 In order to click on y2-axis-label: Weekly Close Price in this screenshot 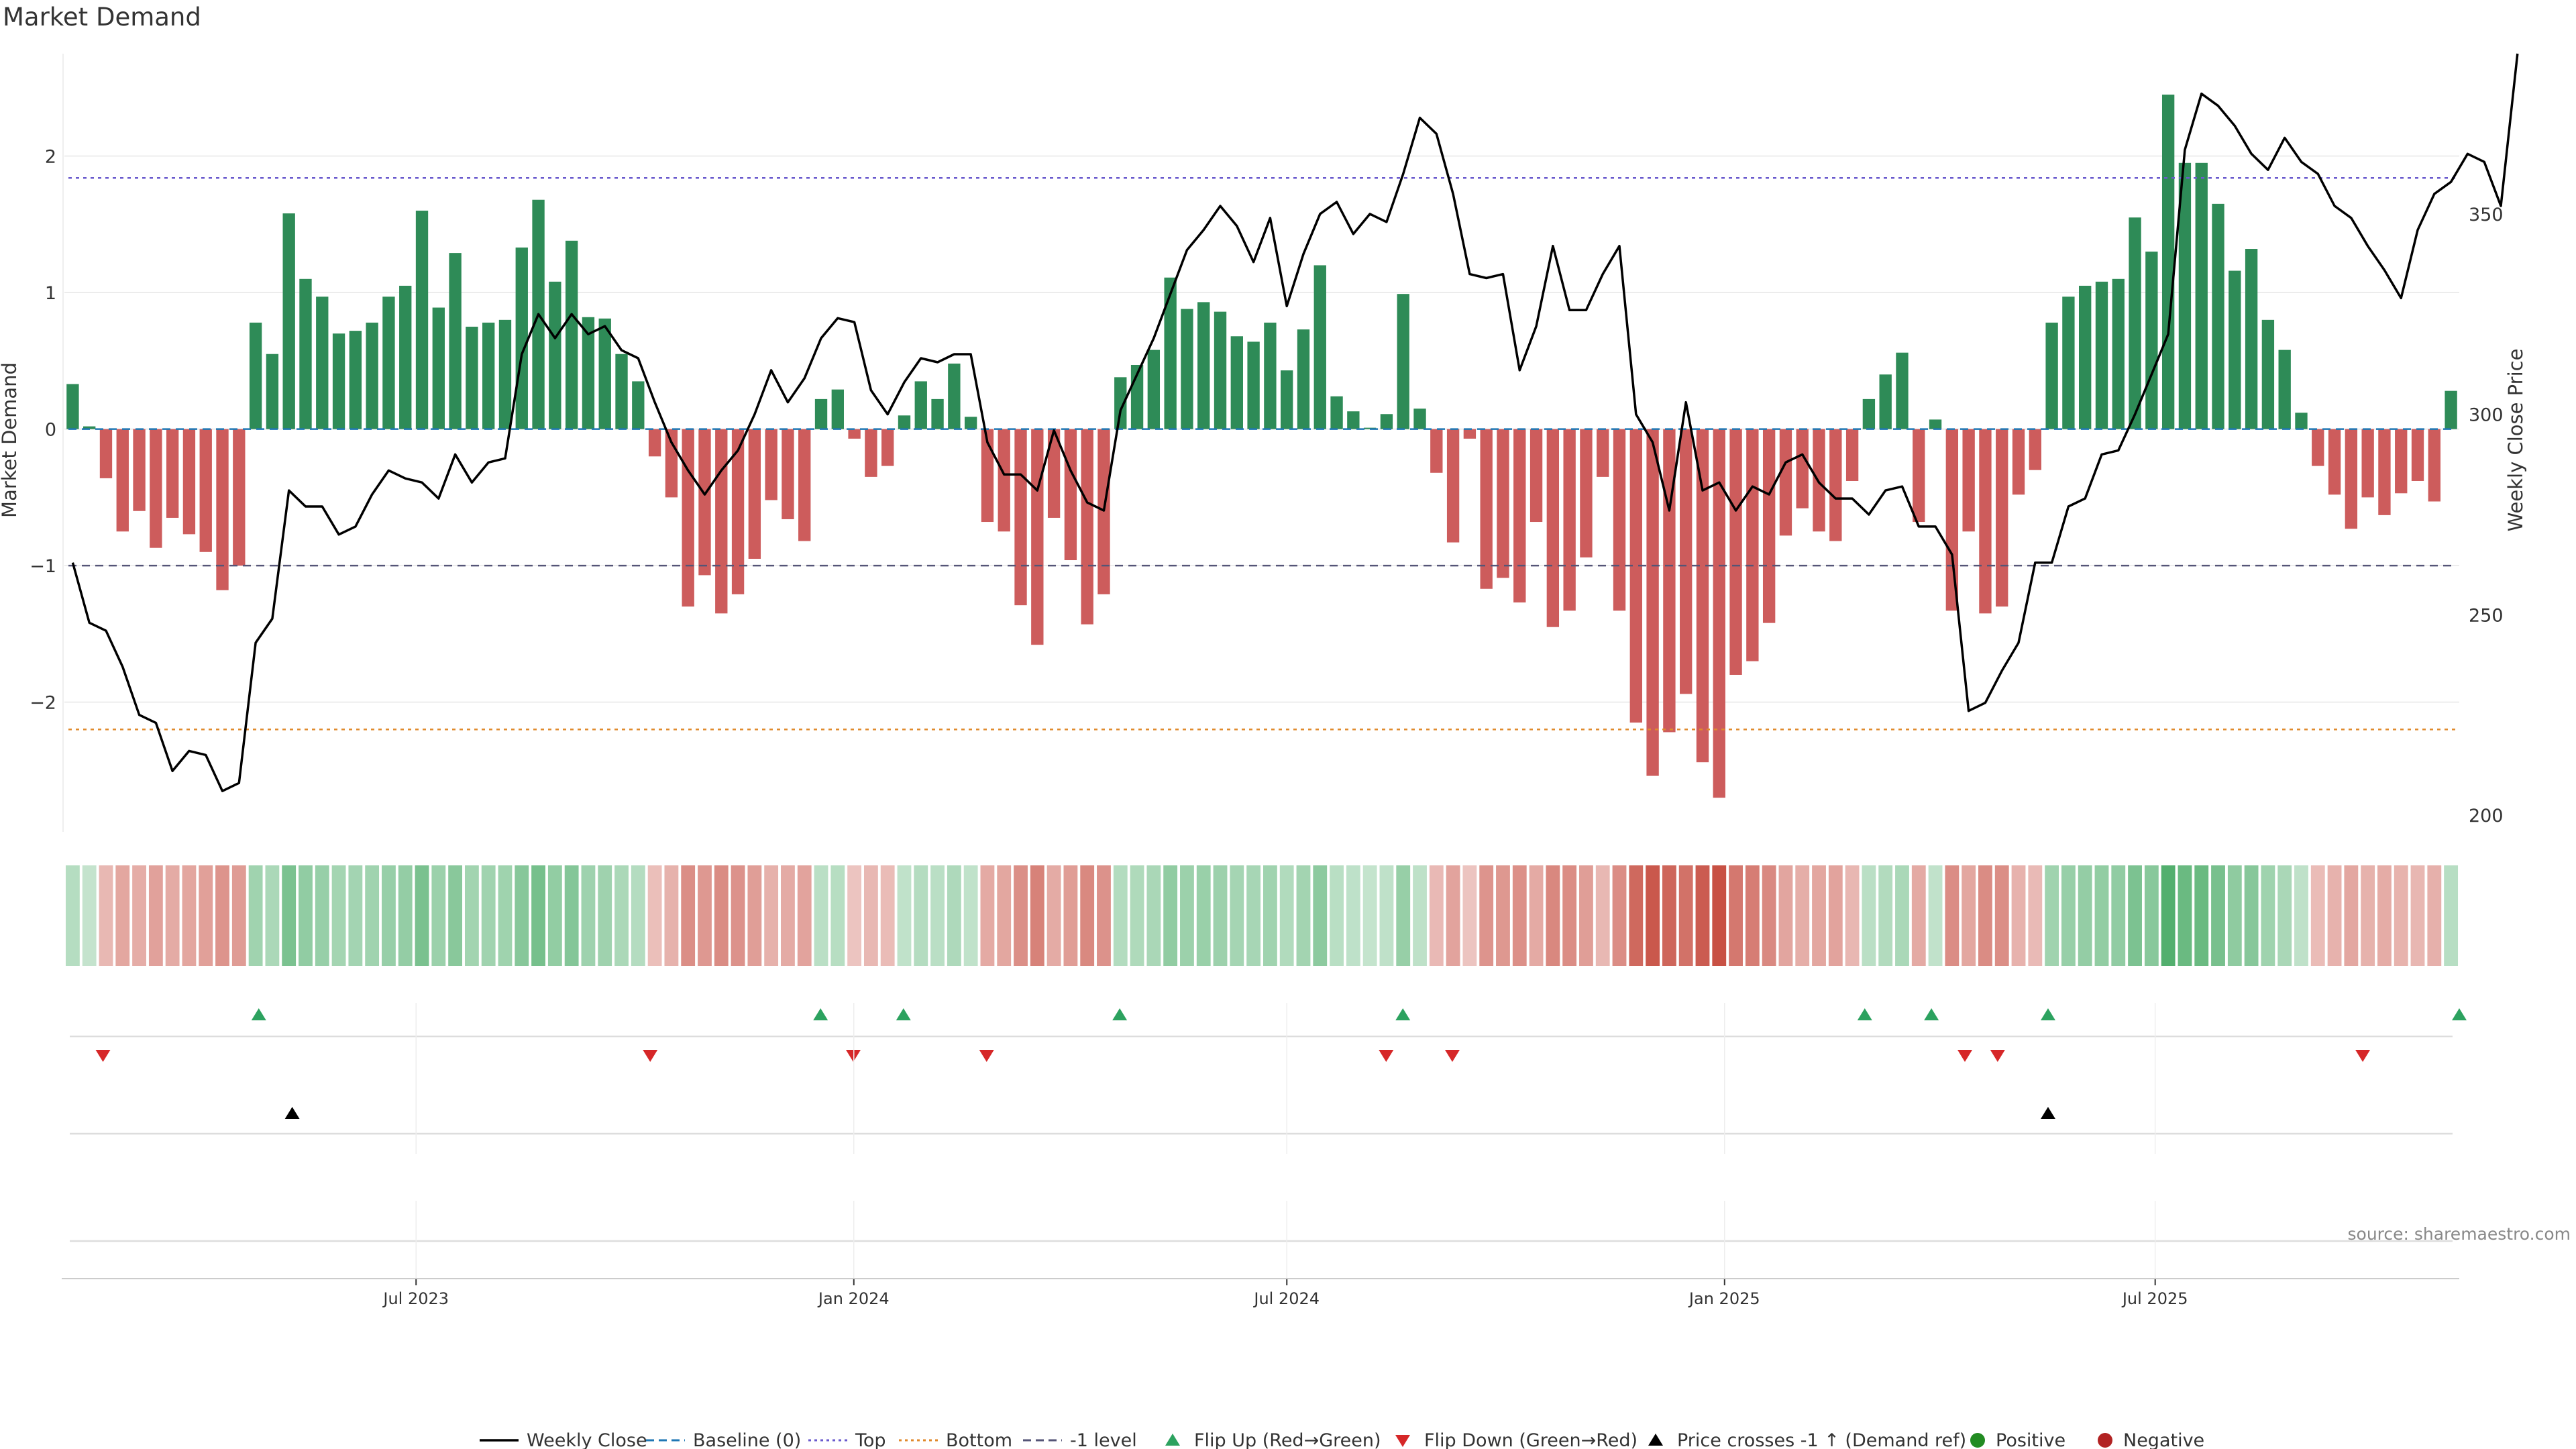, I will do `click(2515, 440)`.